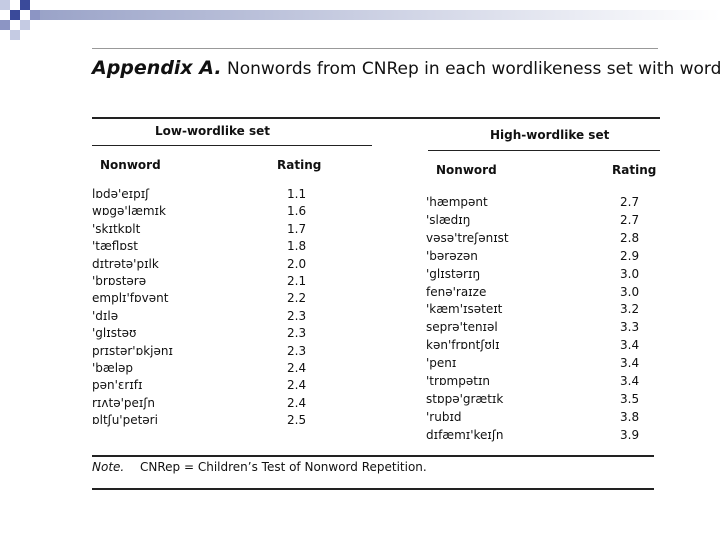  I want to click on nonword: 'dɪlə, so click(105, 315).